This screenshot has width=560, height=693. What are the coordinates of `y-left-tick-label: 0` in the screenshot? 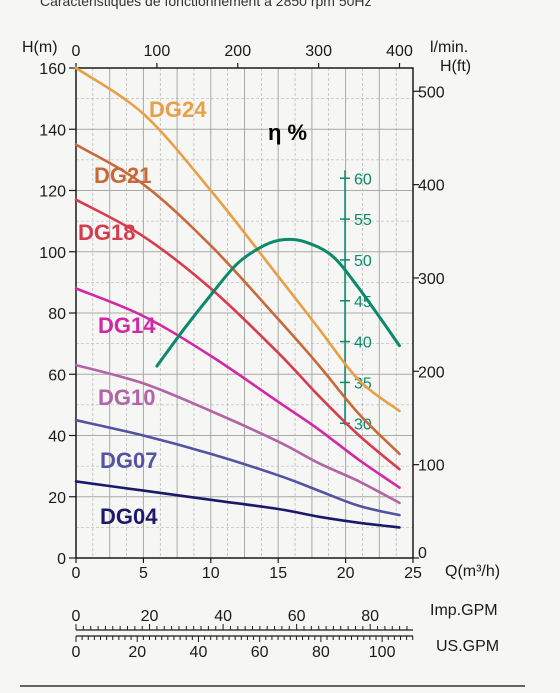 It's located at (61, 559).